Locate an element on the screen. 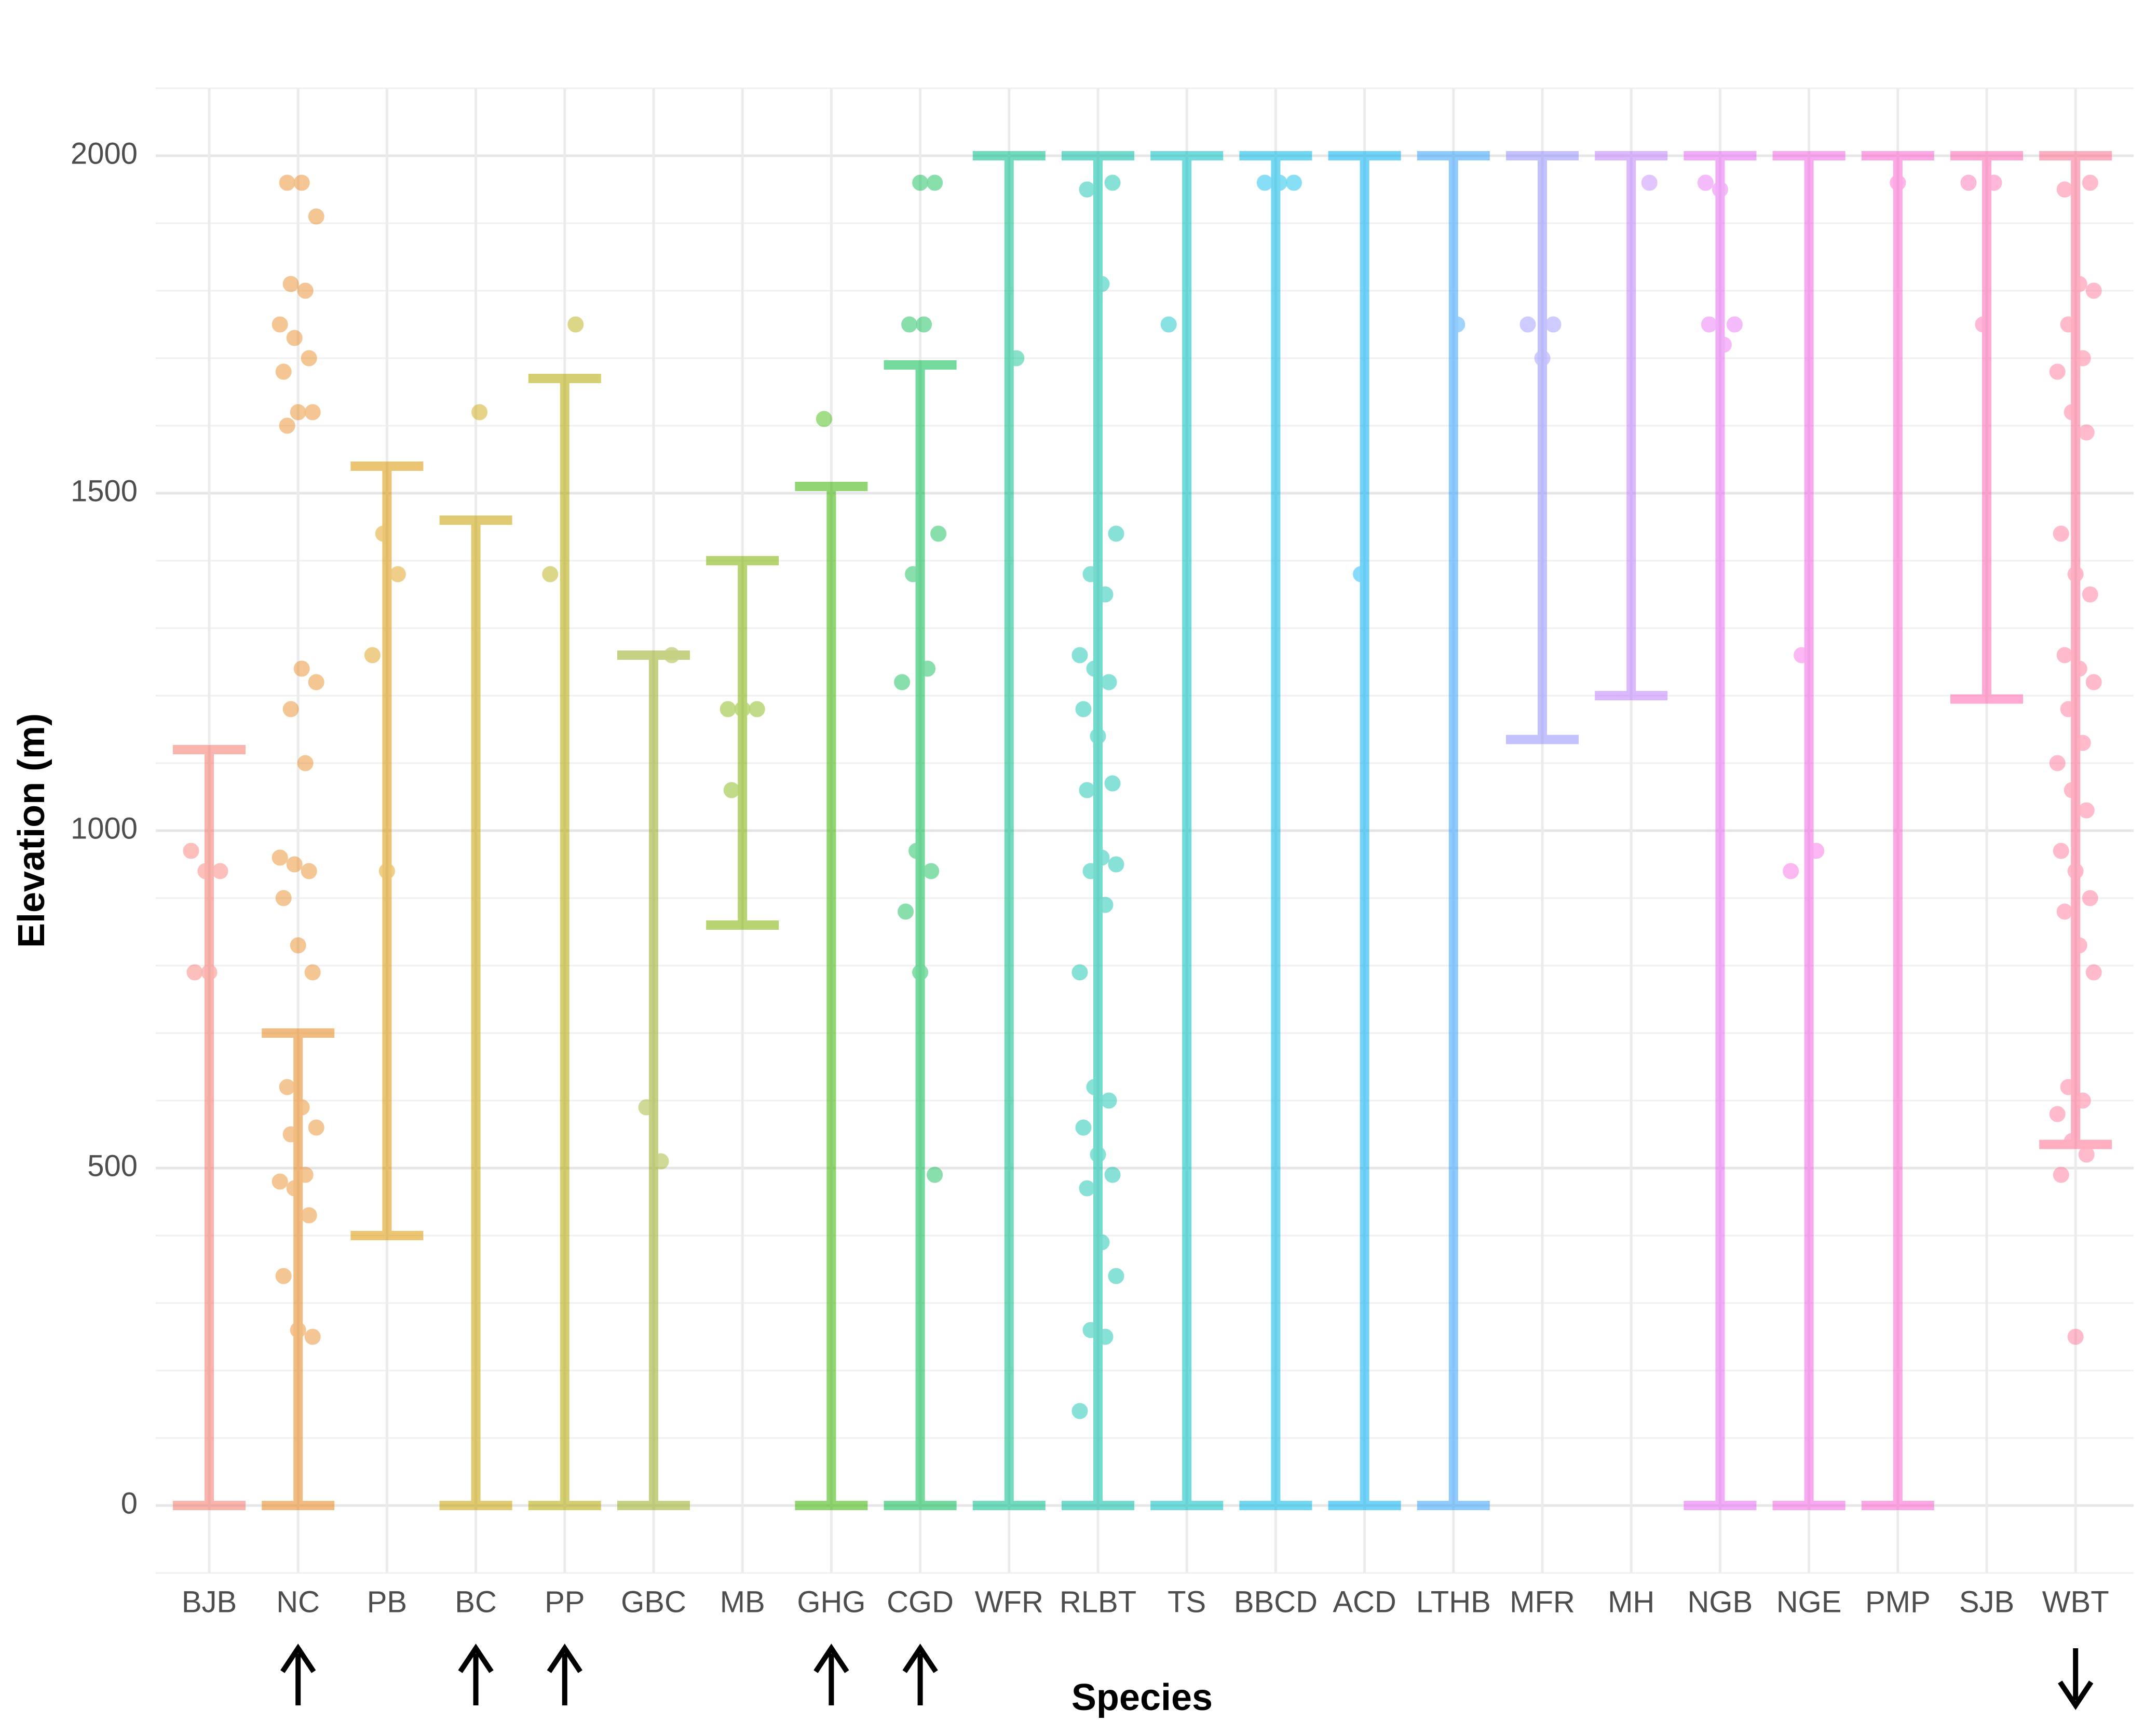 The height and width of the screenshot is (1736, 2144). x-tick-label: MB is located at coordinates (742, 1602).